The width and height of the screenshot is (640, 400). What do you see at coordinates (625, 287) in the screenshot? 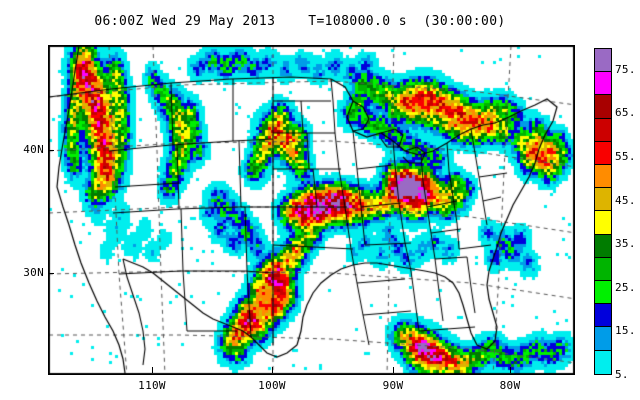
I see `colorbar-tick-25: 25.` at bounding box center [625, 287].